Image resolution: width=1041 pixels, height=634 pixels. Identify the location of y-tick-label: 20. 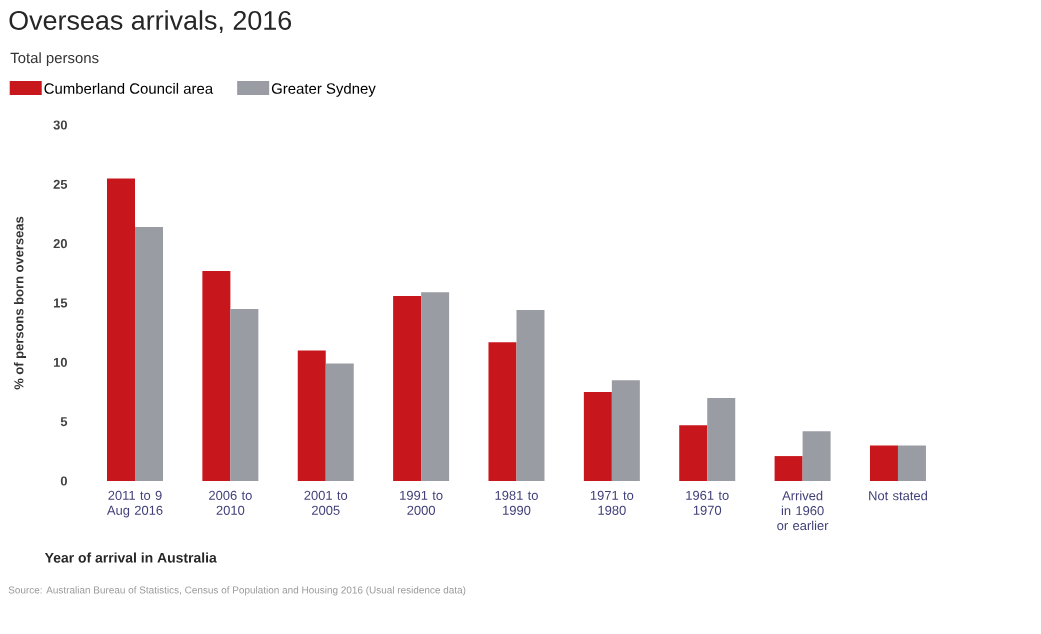
(60, 244).